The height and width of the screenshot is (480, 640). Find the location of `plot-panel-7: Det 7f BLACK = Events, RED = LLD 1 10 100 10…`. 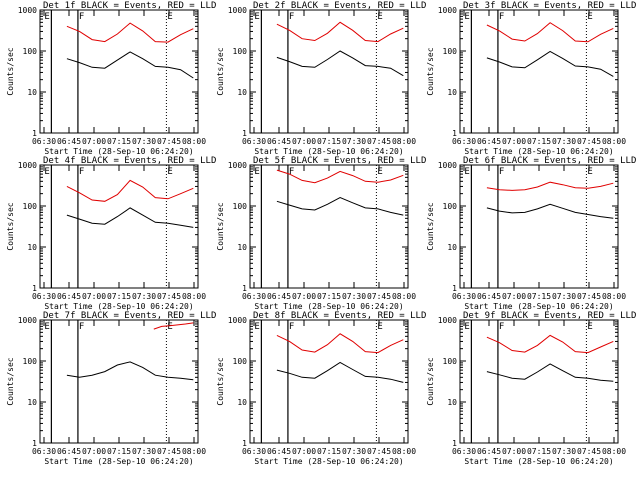

plot-panel-7: Det 7f BLACK = Events, RED = LLD 1 10 100 10… is located at coordinates (111, 388).